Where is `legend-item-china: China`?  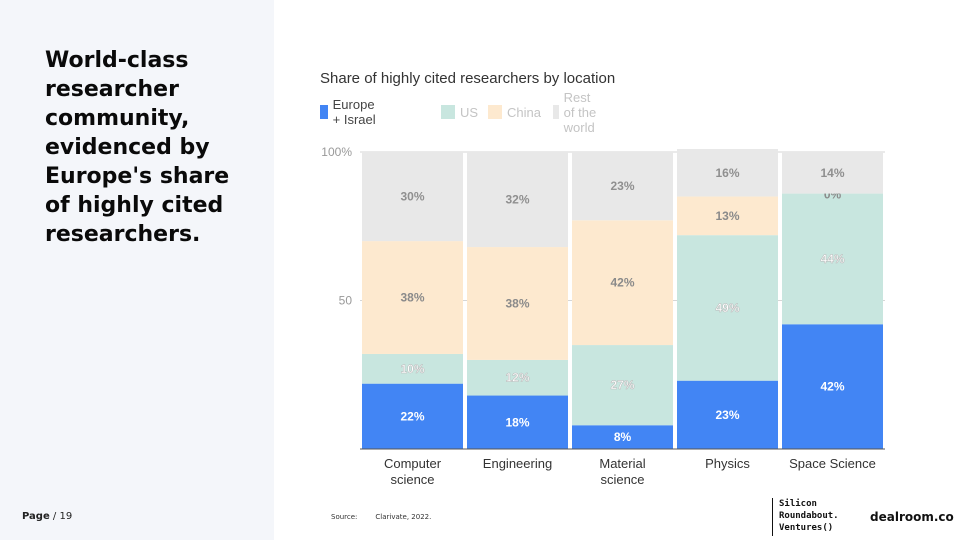 legend-item-china: China is located at coordinates (514, 112).